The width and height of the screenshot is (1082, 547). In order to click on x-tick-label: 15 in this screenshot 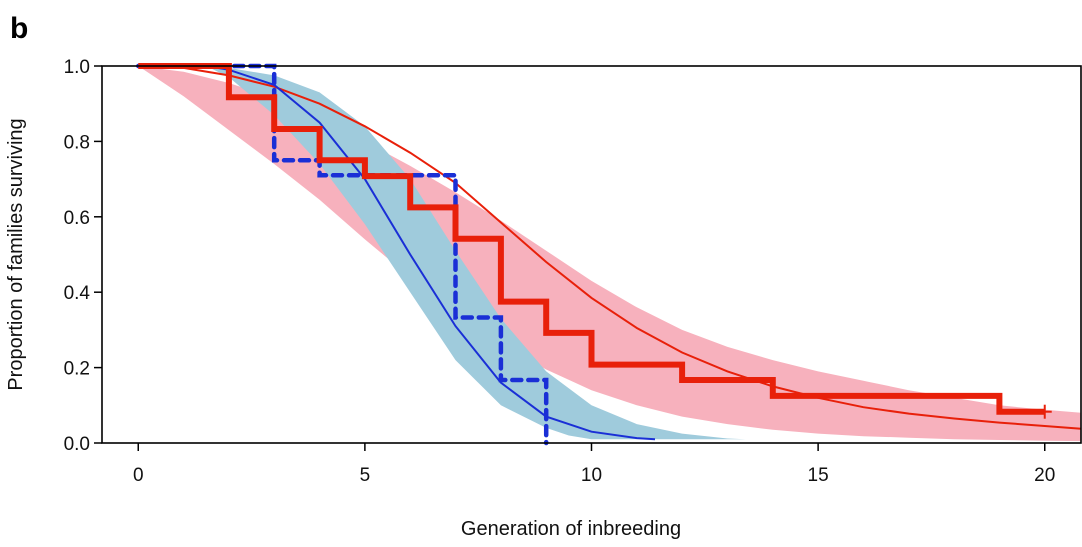, I will do `click(818, 475)`.